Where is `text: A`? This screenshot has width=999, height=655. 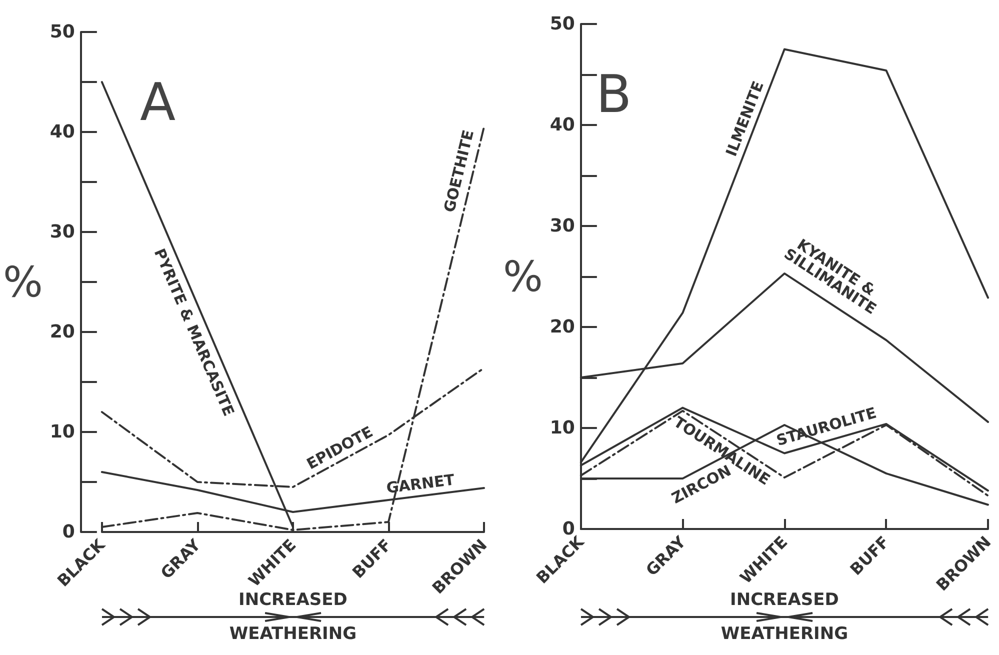 text: A is located at coordinates (158, 103).